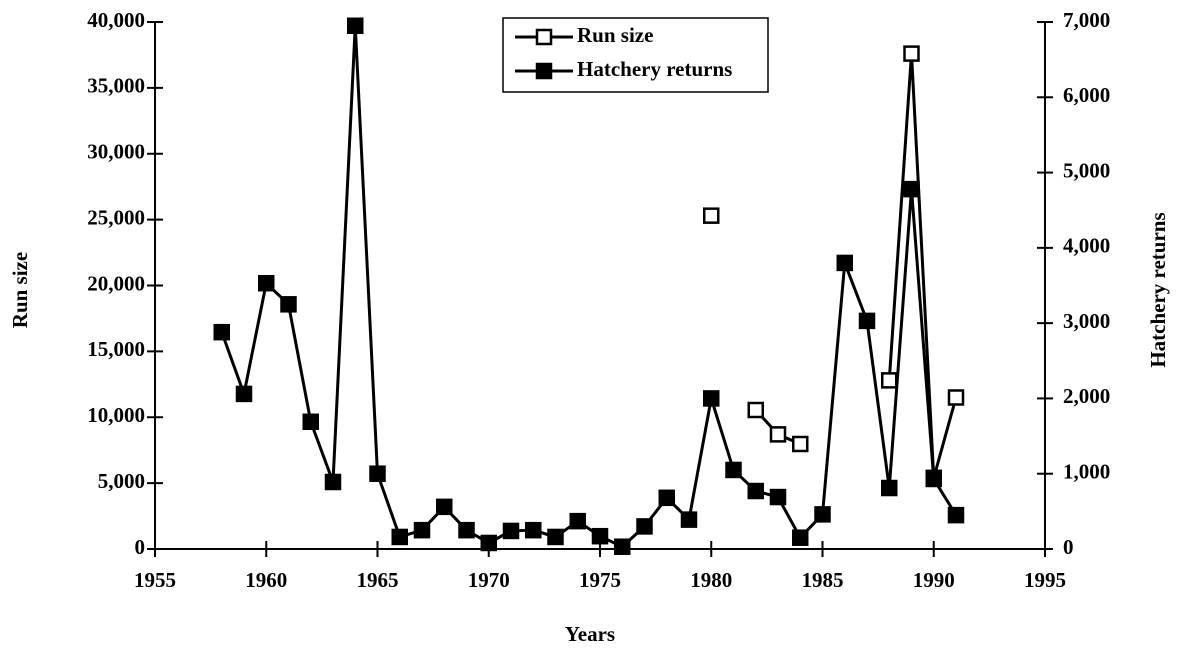 The height and width of the screenshot is (653, 1179). I want to click on y-tick-label: 30,000, so click(116, 152).